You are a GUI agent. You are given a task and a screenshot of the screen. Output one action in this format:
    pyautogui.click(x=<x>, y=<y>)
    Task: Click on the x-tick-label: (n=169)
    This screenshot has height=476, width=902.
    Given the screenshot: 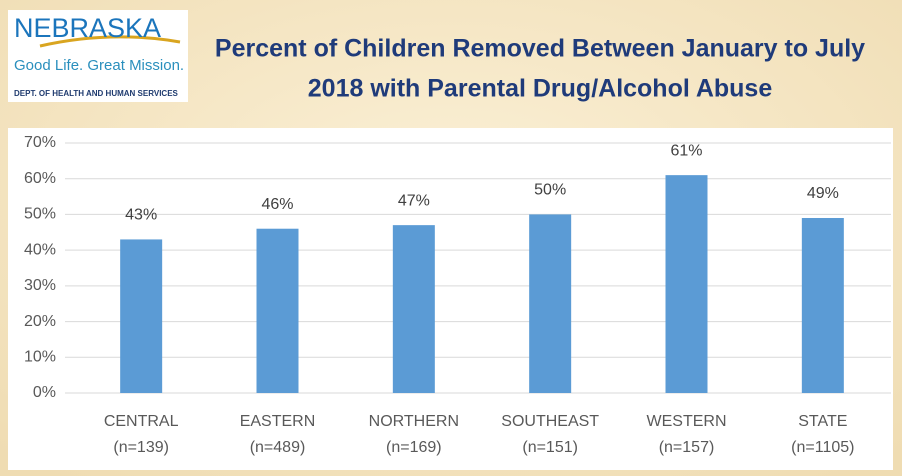 What is the action you would take?
    pyautogui.click(x=414, y=447)
    